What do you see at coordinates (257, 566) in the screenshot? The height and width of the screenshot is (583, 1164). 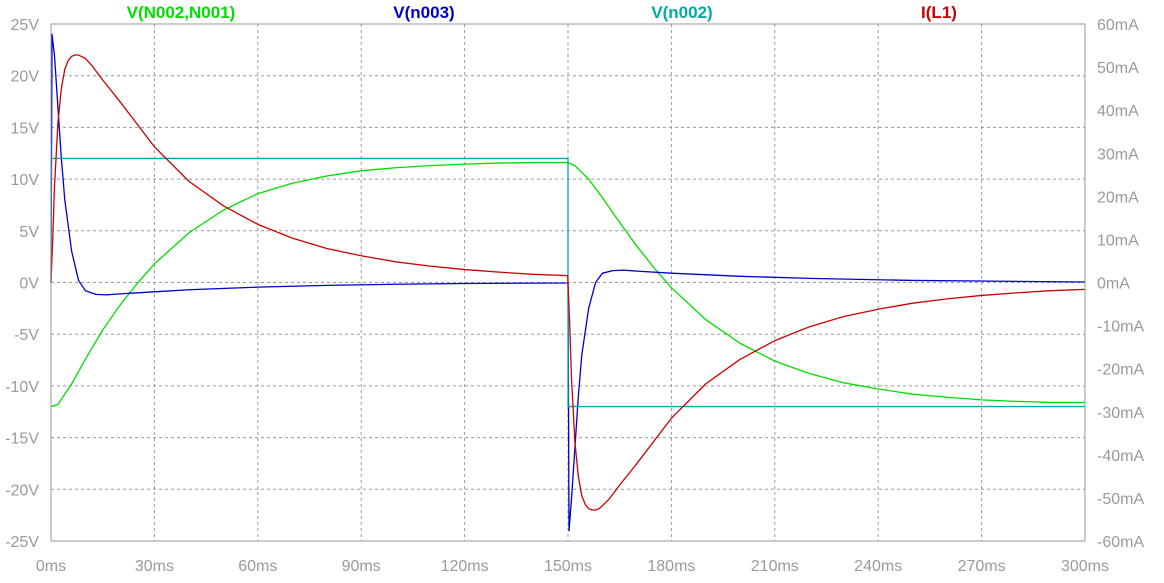 I see `x-tick-label: 60ms` at bounding box center [257, 566].